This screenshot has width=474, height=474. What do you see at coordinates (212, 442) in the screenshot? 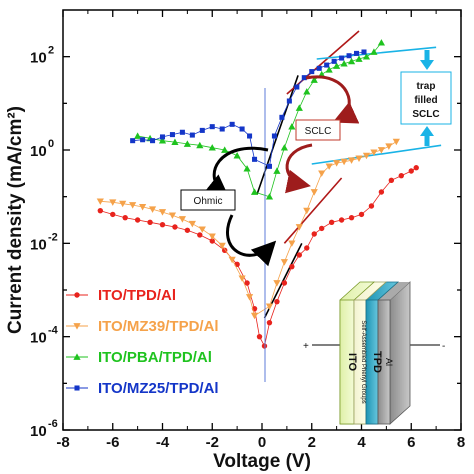
I see `x-tick-label: -2` at bounding box center [212, 442].